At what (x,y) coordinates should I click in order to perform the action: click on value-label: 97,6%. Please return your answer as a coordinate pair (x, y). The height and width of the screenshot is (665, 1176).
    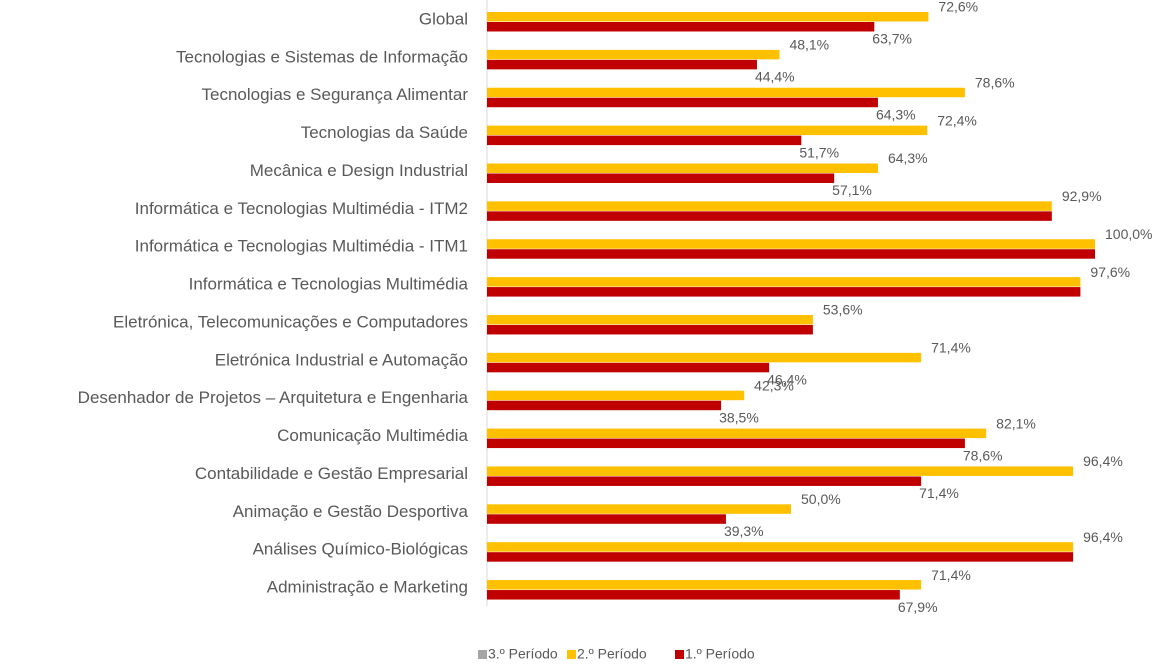
    Looking at the image, I should click on (1110, 272).